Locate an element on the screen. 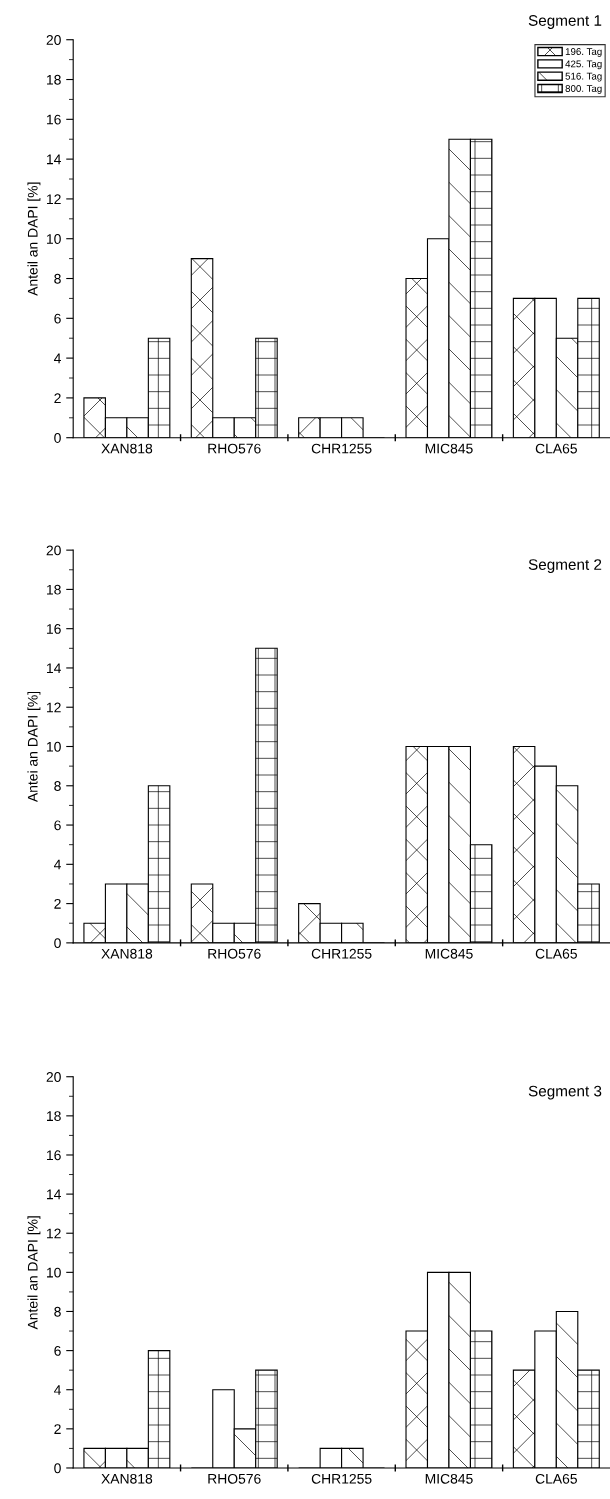 Image resolution: width=610 pixels, height=1499 pixels. legend-label: 800. Tag is located at coordinates (583, 89).